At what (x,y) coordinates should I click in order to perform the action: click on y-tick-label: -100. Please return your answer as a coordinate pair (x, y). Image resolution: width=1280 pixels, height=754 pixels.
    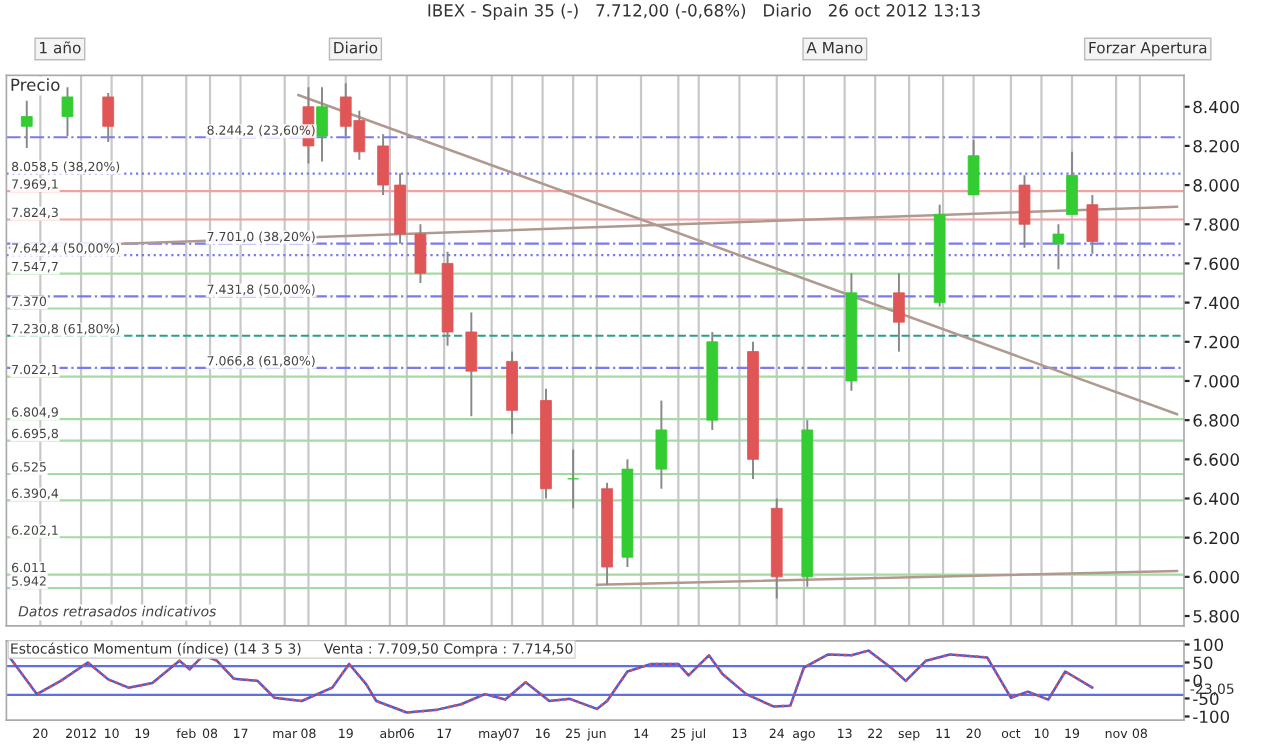
    Looking at the image, I should click on (1211, 717).